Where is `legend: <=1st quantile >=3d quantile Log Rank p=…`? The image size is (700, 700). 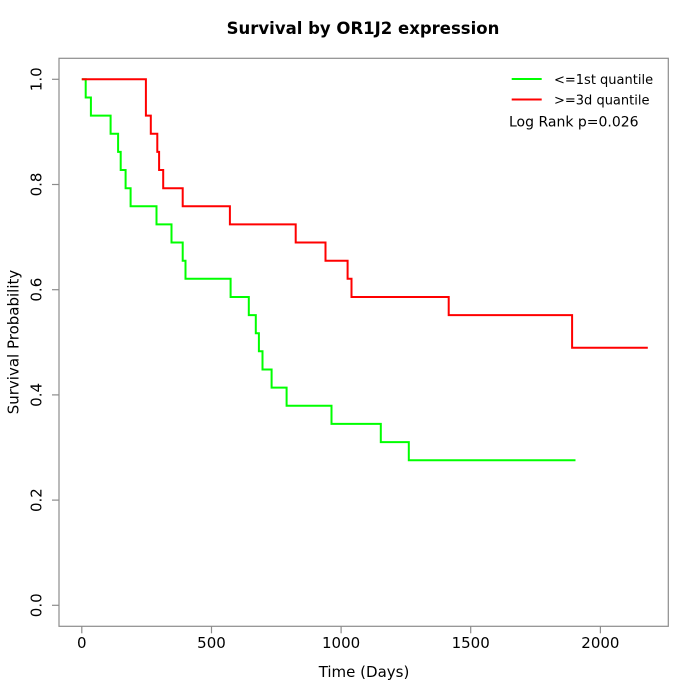
legend: <=1st quantile >=3d quantile Log Rank p=… is located at coordinates (581, 102).